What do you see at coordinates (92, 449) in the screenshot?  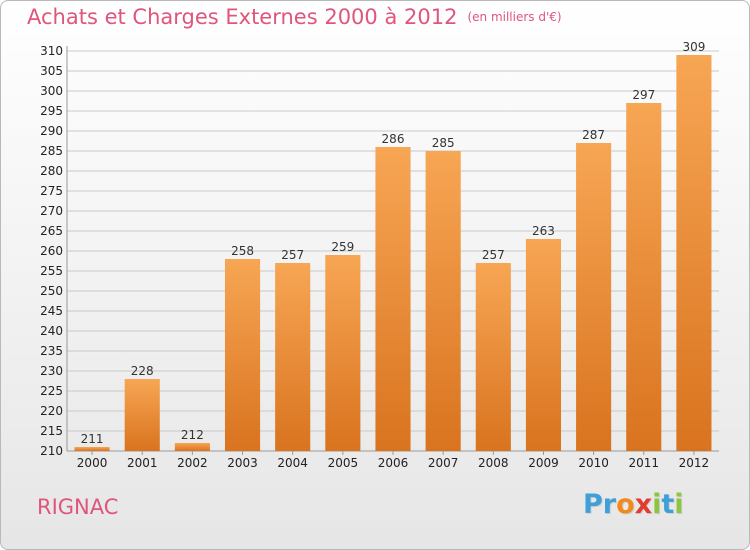 I see `bar-2000` at bounding box center [92, 449].